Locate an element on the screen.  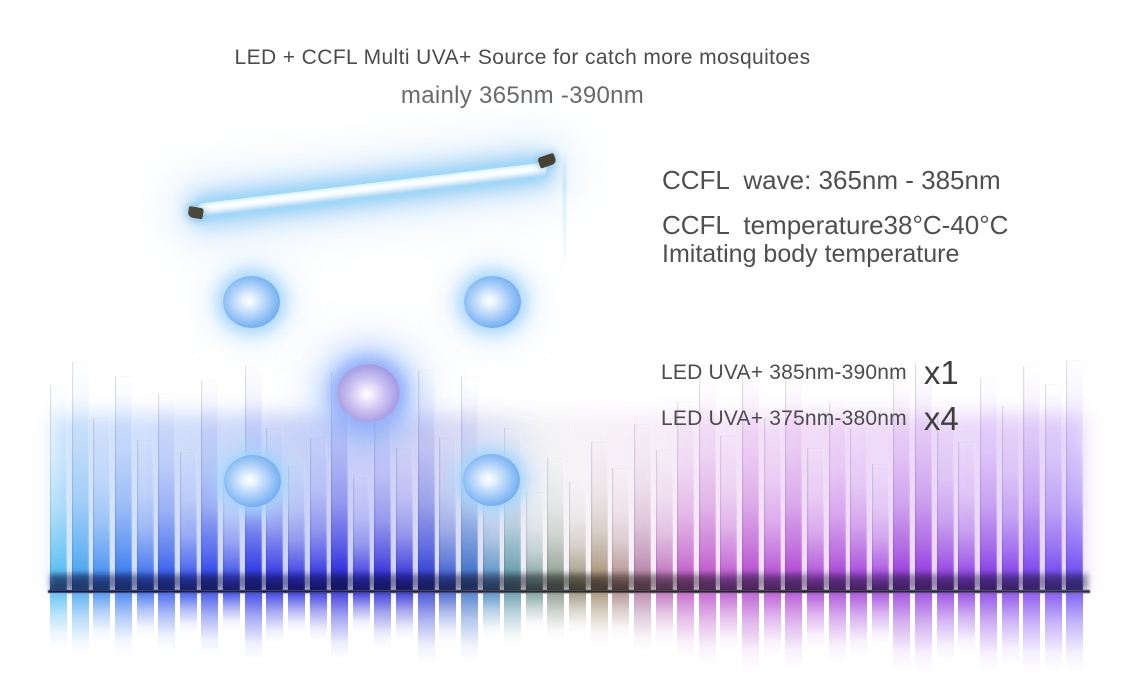
ccfl-tube is located at coordinates (372, 186).